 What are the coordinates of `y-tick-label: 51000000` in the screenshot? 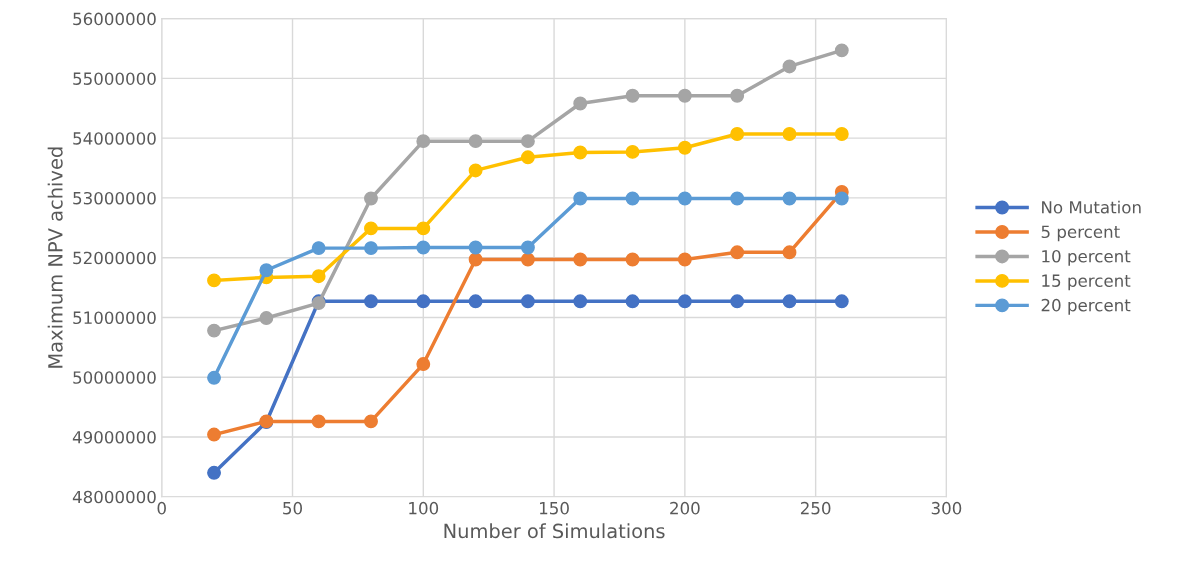 It's located at (114, 318).